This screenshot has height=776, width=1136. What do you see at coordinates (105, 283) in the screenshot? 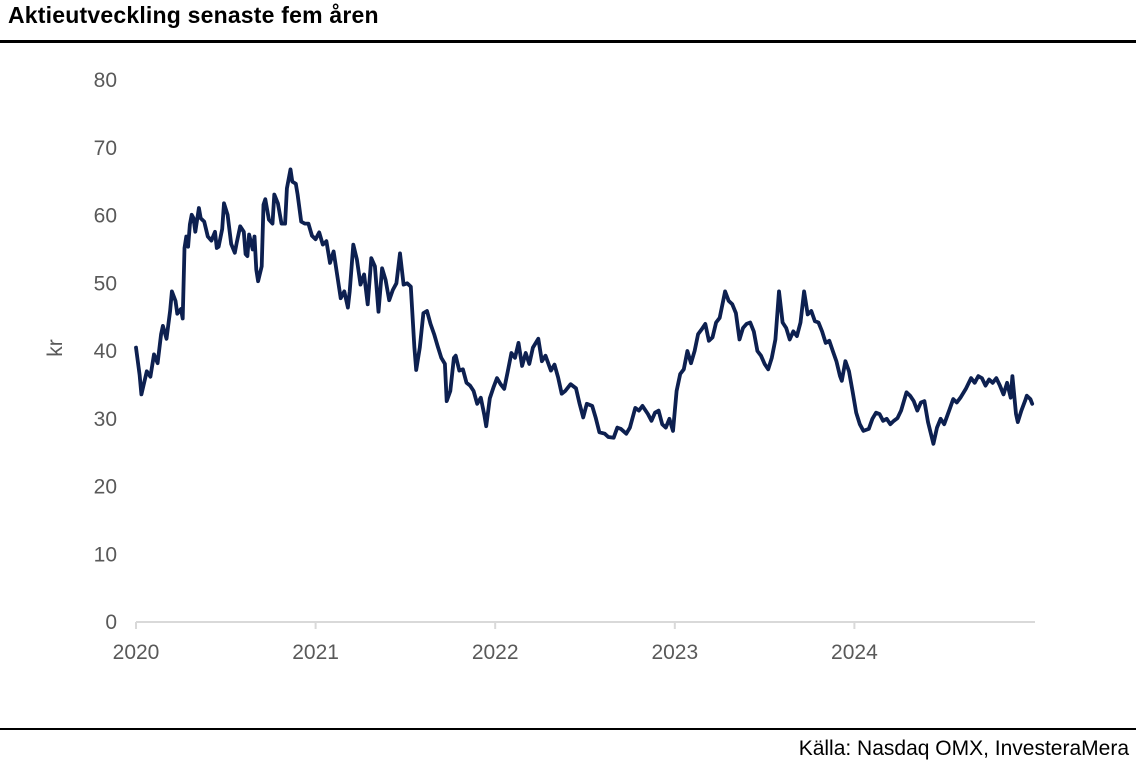
I see `y-axis-tick-label: 50` at bounding box center [105, 283].